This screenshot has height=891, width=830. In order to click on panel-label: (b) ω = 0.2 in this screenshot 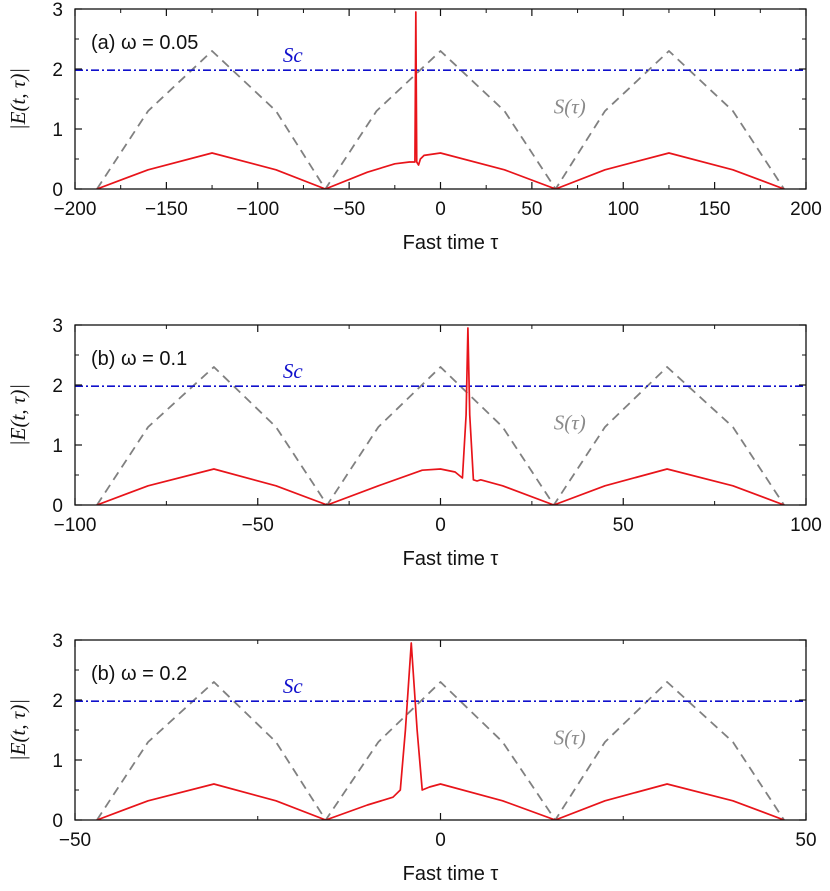, I will do `click(139, 674)`.